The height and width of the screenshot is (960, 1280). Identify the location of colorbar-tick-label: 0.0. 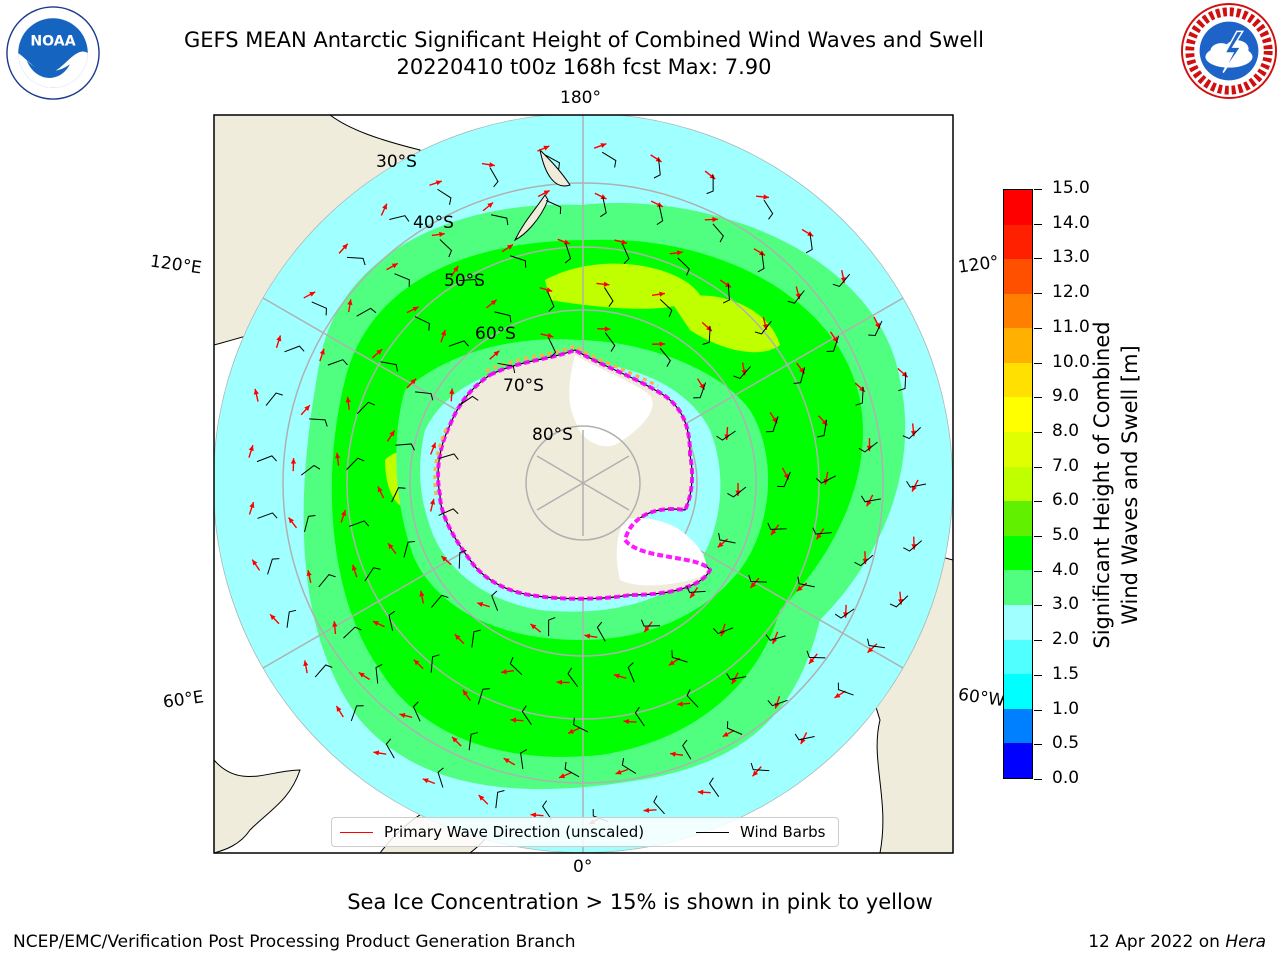
(1066, 778).